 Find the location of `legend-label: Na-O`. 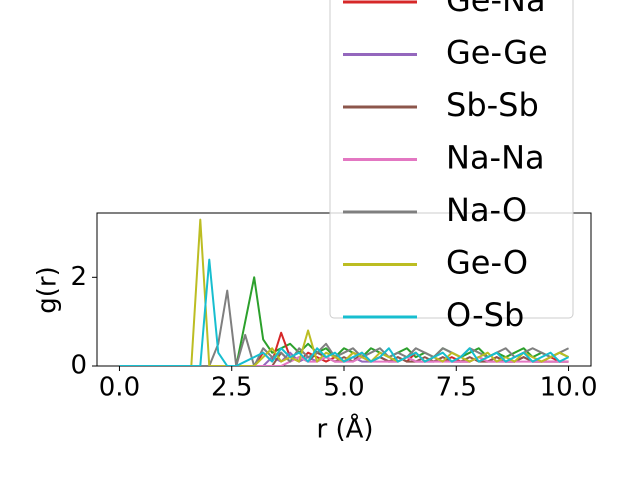

legend-label: Na-O is located at coordinates (486, 210).